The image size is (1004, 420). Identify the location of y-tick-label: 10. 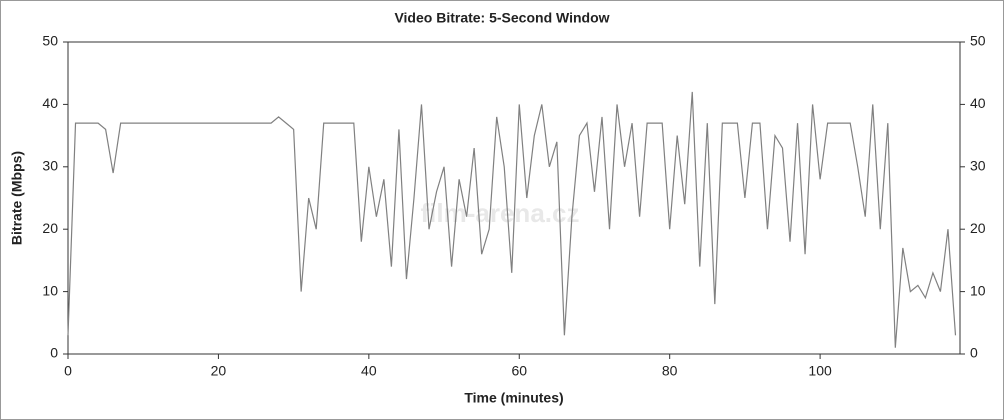
(50, 290).